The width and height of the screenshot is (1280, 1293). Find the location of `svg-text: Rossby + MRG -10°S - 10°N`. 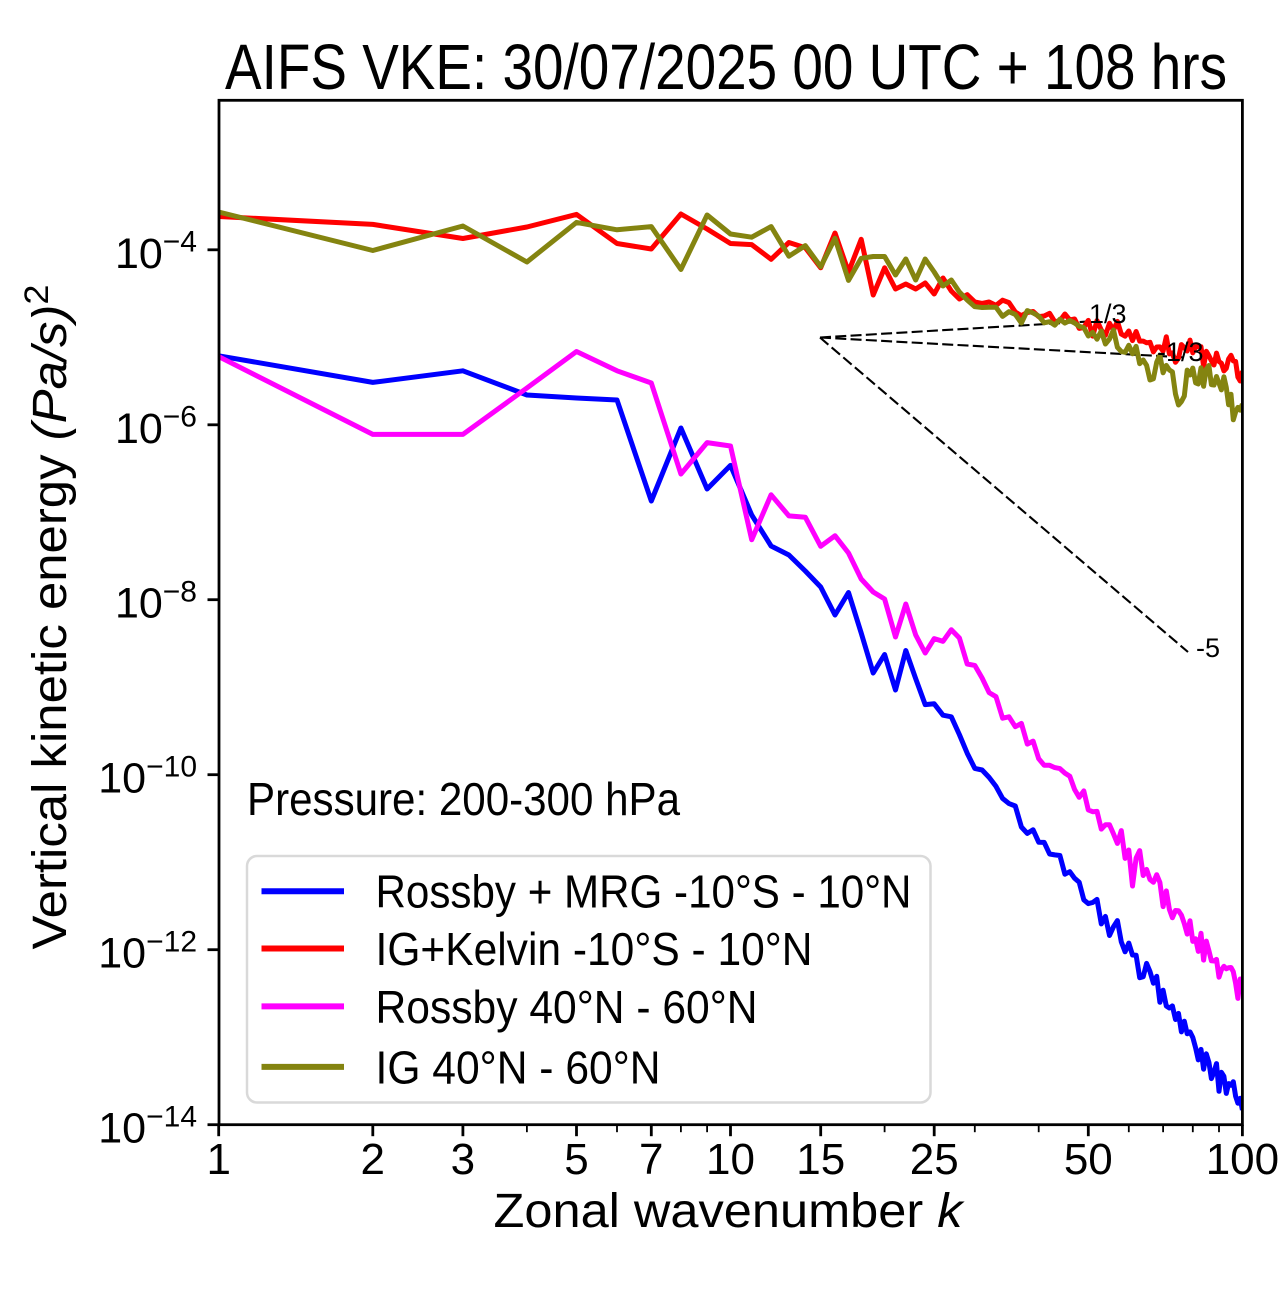

svg-text: Rossby + MRG -10°S - 10°N is located at coordinates (644, 892).